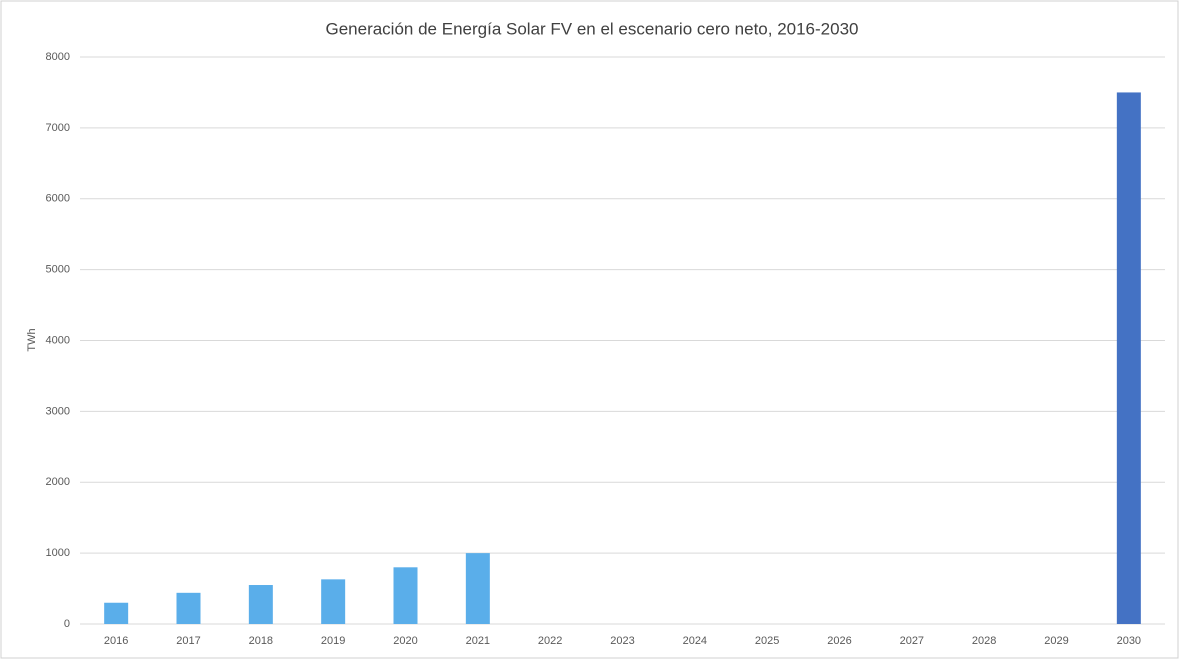 This screenshot has height=660, width=1180. What do you see at coordinates (478, 641) in the screenshot?
I see `x-tick-label: 2021` at bounding box center [478, 641].